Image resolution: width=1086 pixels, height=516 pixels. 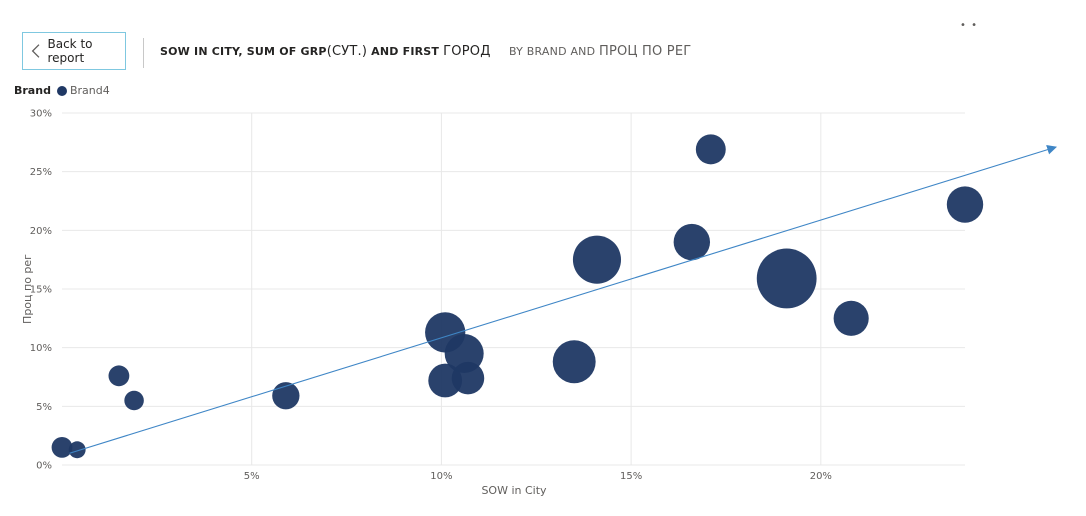 What do you see at coordinates (32, 90) in the screenshot?
I see `legend-title: Brand` at bounding box center [32, 90].